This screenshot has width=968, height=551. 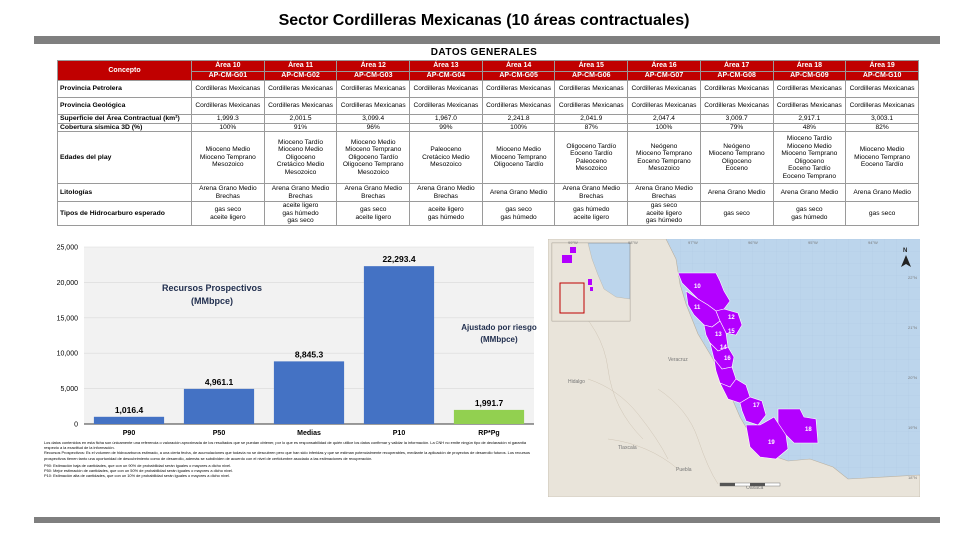 I want to click on svg-text: 11, so click(x=697, y=308).